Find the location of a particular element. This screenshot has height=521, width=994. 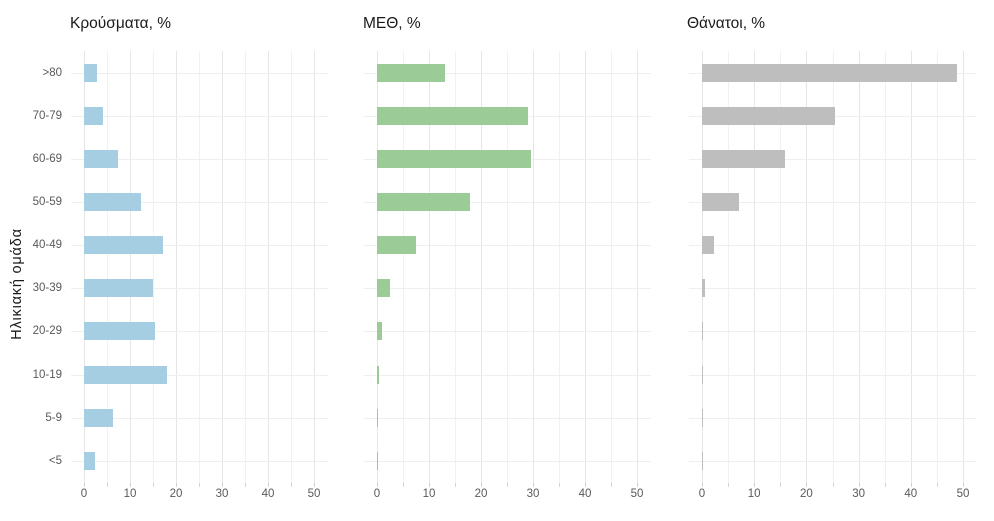

x-tick-label-icu-50: 50 is located at coordinates (637, 494).